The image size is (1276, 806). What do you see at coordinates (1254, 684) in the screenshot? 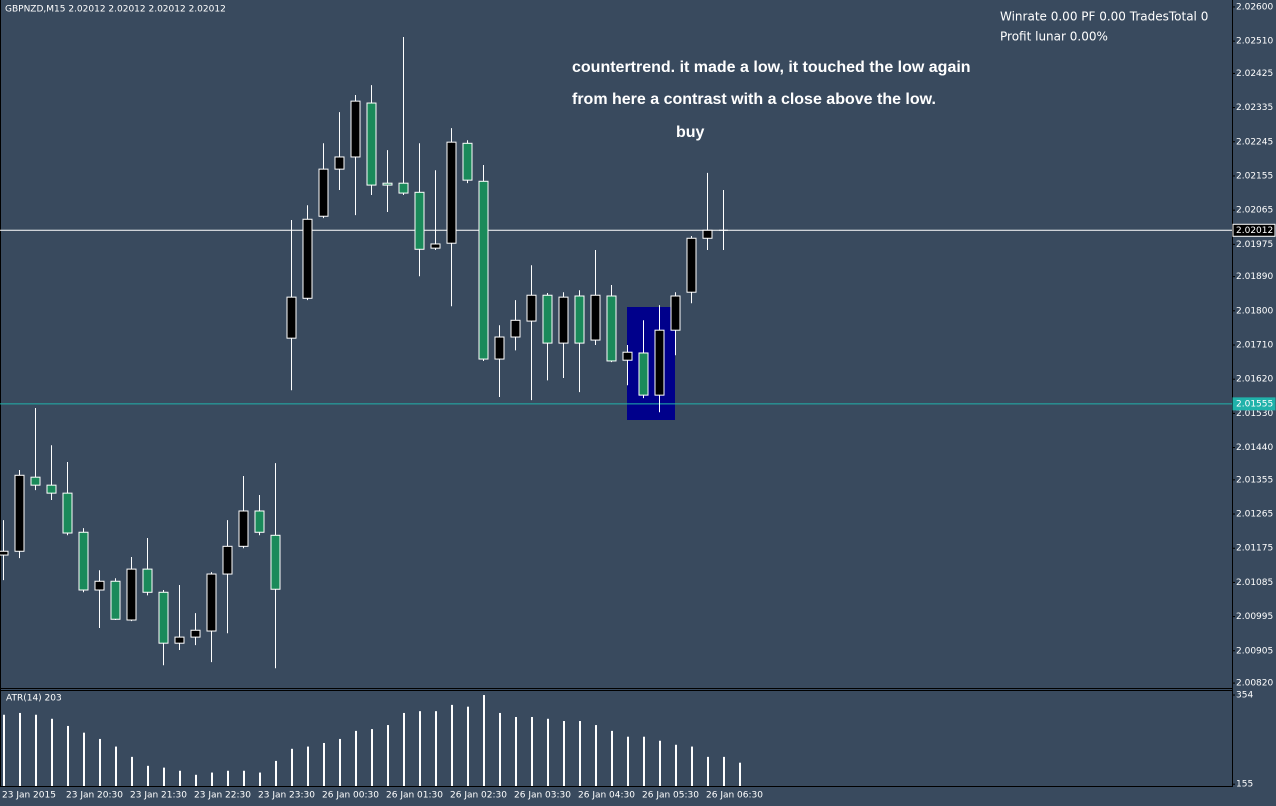
I see `y-tick-label: 2.00820` at bounding box center [1254, 684].